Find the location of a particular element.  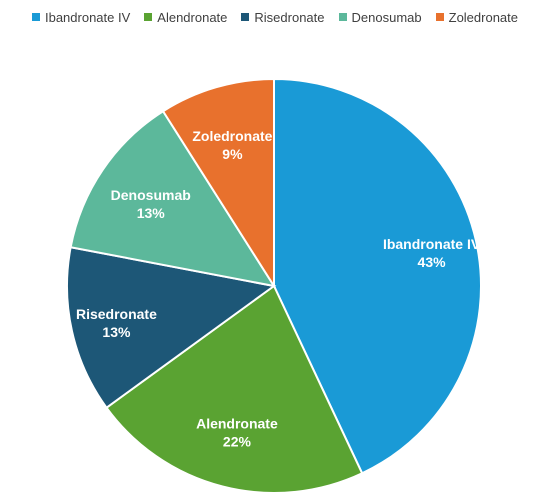

legend-label-alendronate: Alendronate is located at coordinates (192, 17).